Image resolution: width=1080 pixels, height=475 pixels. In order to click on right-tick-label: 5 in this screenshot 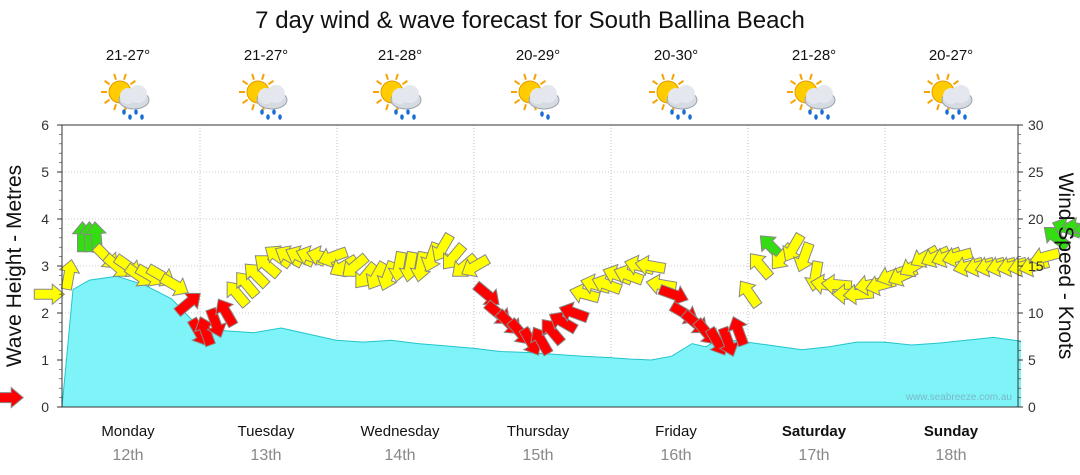, I will do `click(1032, 360)`.